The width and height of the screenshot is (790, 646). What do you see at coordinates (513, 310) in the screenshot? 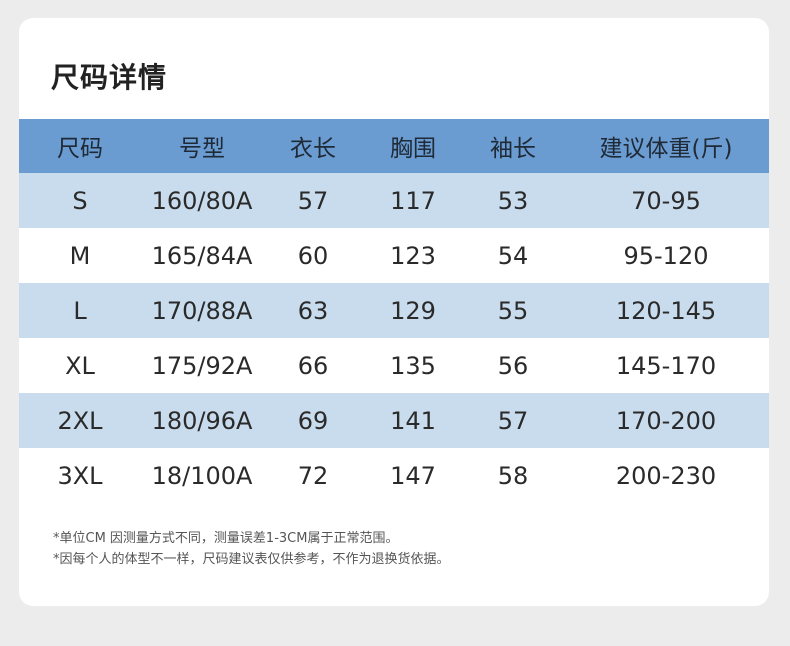
I see `table-cell: 55` at bounding box center [513, 310].